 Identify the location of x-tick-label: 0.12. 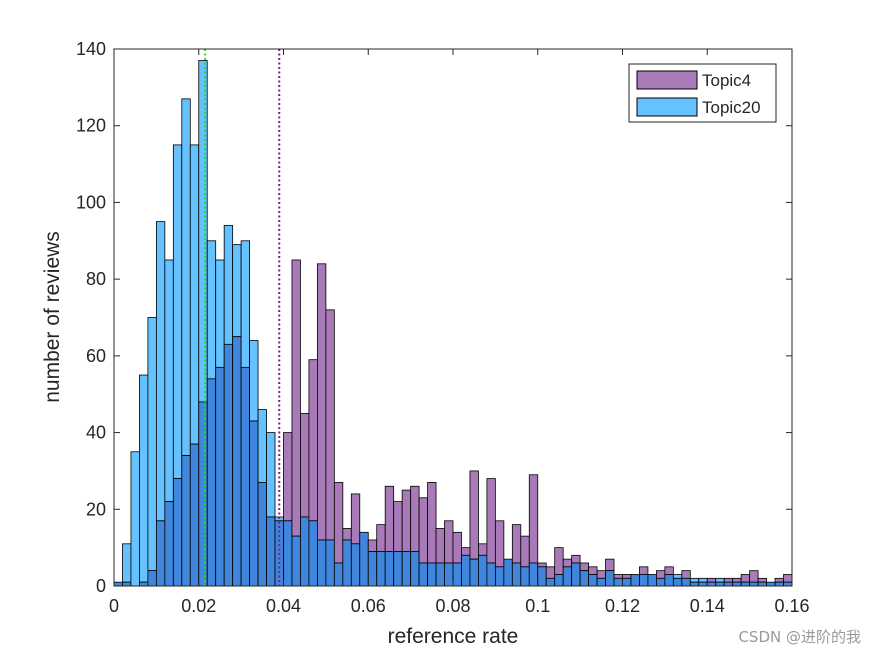
(622, 606).